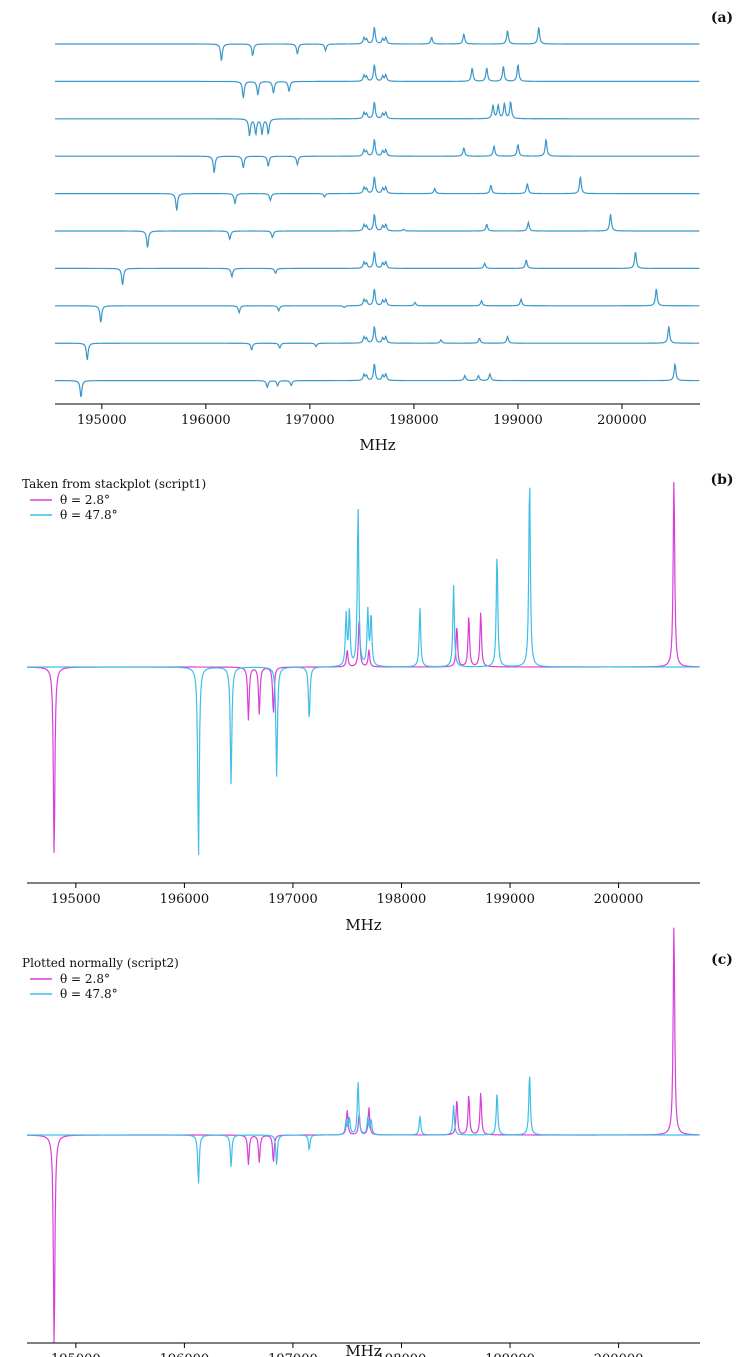  Describe the element at coordinates (363, 1130) in the screenshot. I see `series-line` at that location.